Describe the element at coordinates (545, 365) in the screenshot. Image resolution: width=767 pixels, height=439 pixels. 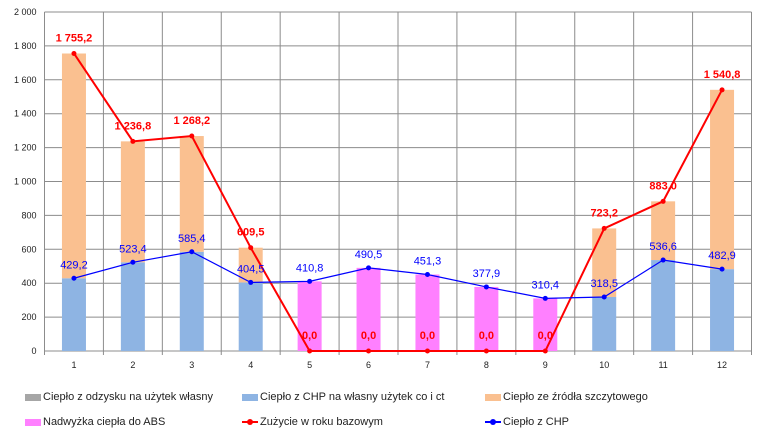
I see `x-tick-label: 9` at that location.